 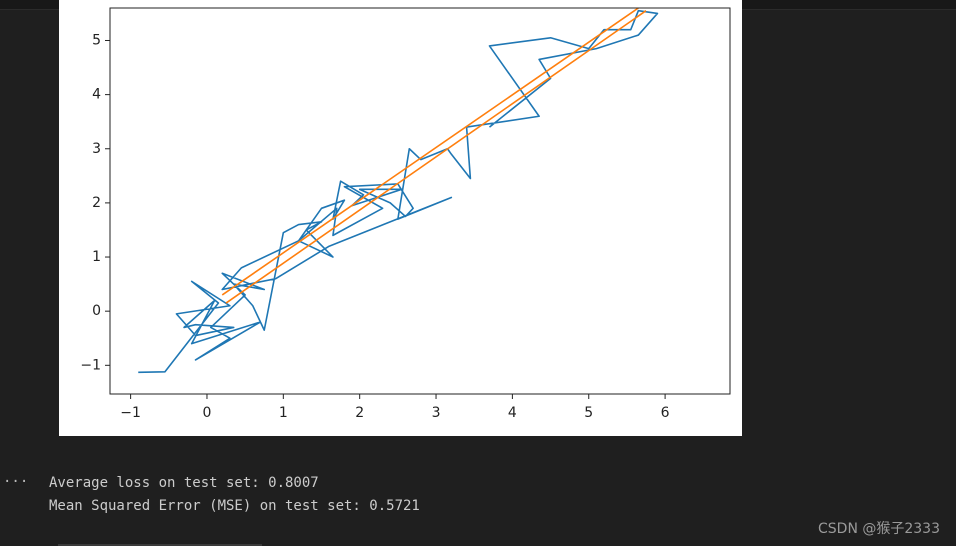 I want to click on y-tick-label: 1, so click(x=96, y=257).